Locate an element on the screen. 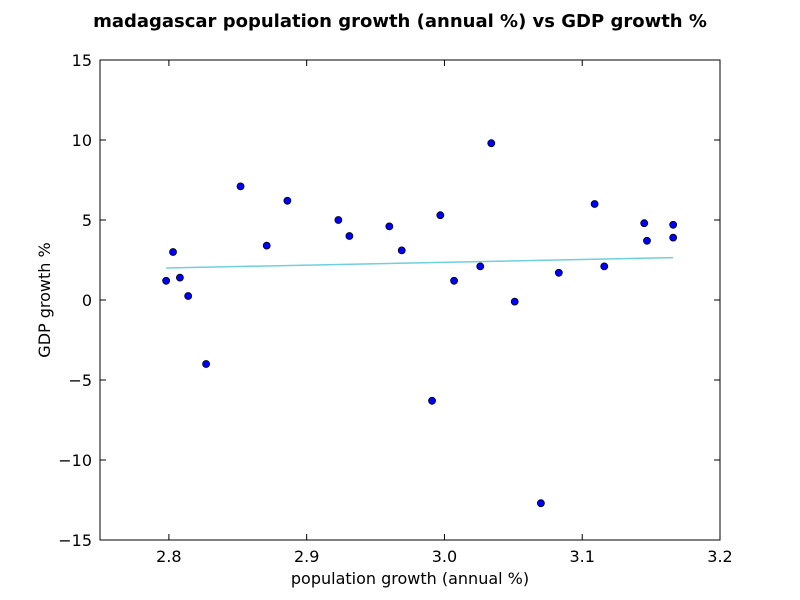 The width and height of the screenshot is (800, 600). trend-line is located at coordinates (420, 262).